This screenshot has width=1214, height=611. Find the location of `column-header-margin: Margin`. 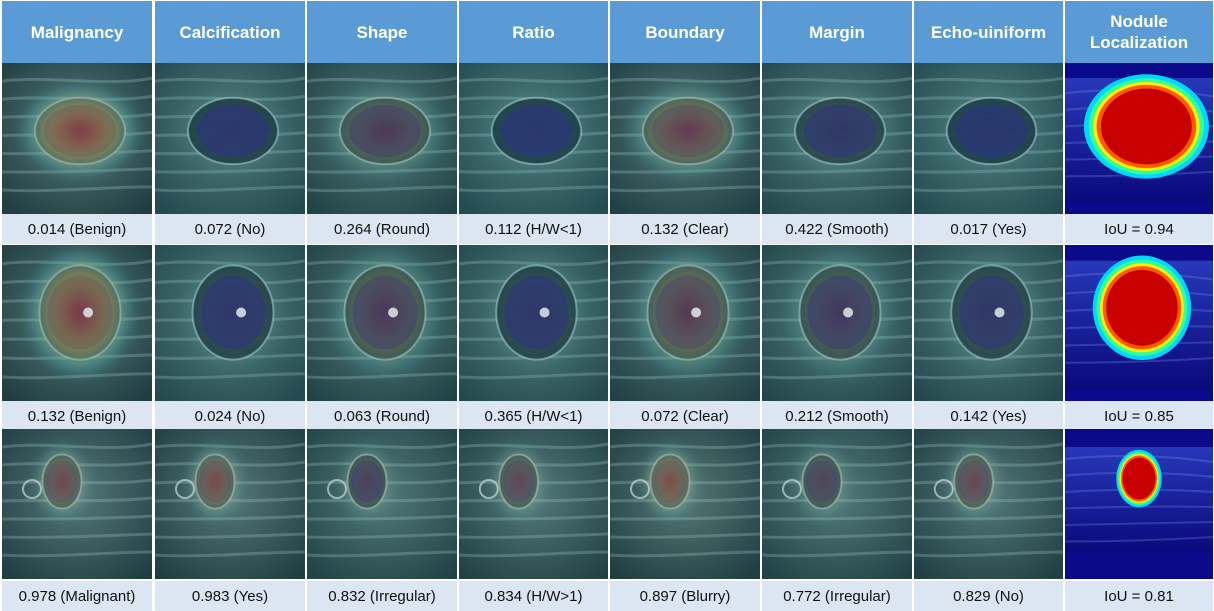

column-header-margin: Margin is located at coordinates (837, 32).